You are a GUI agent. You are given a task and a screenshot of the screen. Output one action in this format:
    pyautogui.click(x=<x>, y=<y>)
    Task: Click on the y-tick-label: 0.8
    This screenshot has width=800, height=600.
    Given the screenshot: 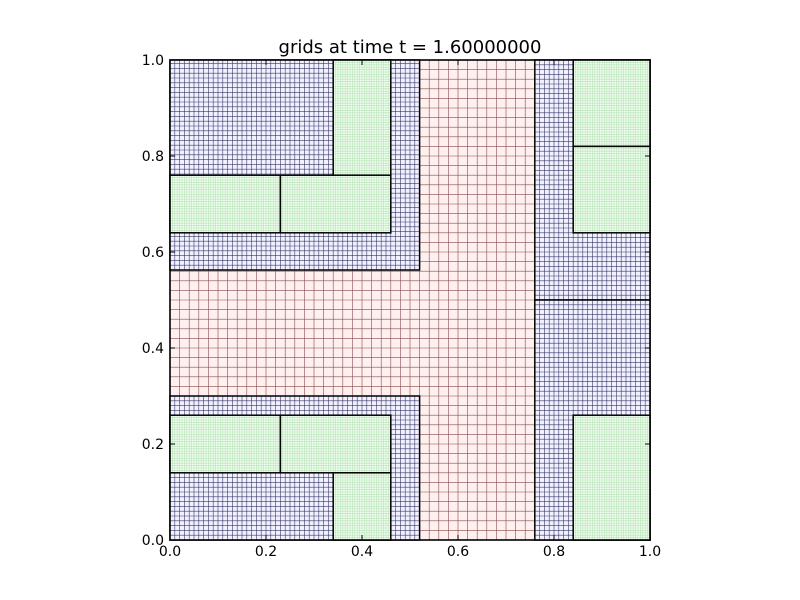 What is the action you would take?
    pyautogui.click(x=153, y=157)
    